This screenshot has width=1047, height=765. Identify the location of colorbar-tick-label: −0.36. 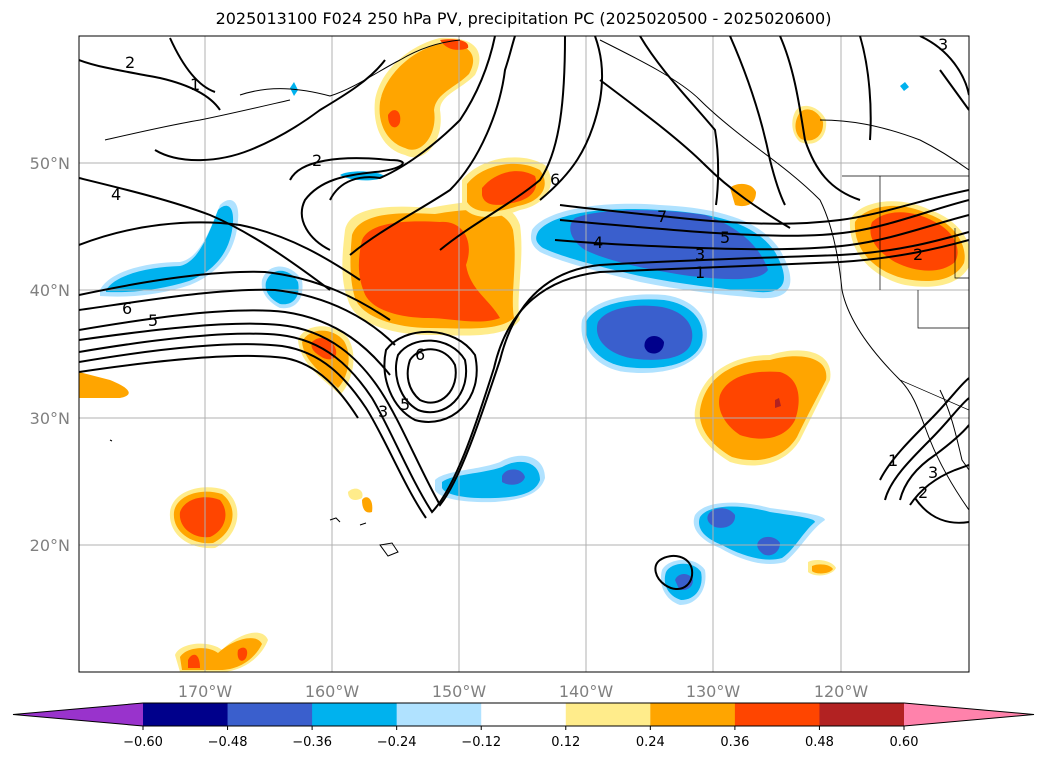
(312, 742).